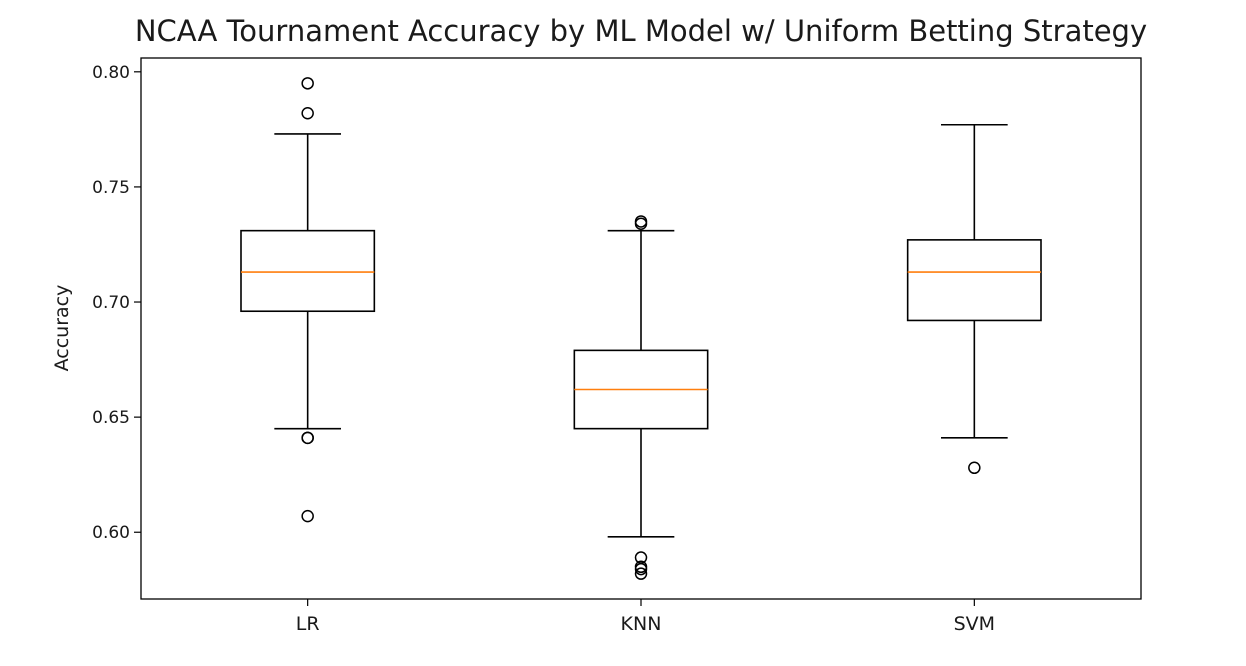 The image size is (1246, 666). Describe the element at coordinates (111, 303) in the screenshot. I see `y-tick-label: 0.70` at that location.